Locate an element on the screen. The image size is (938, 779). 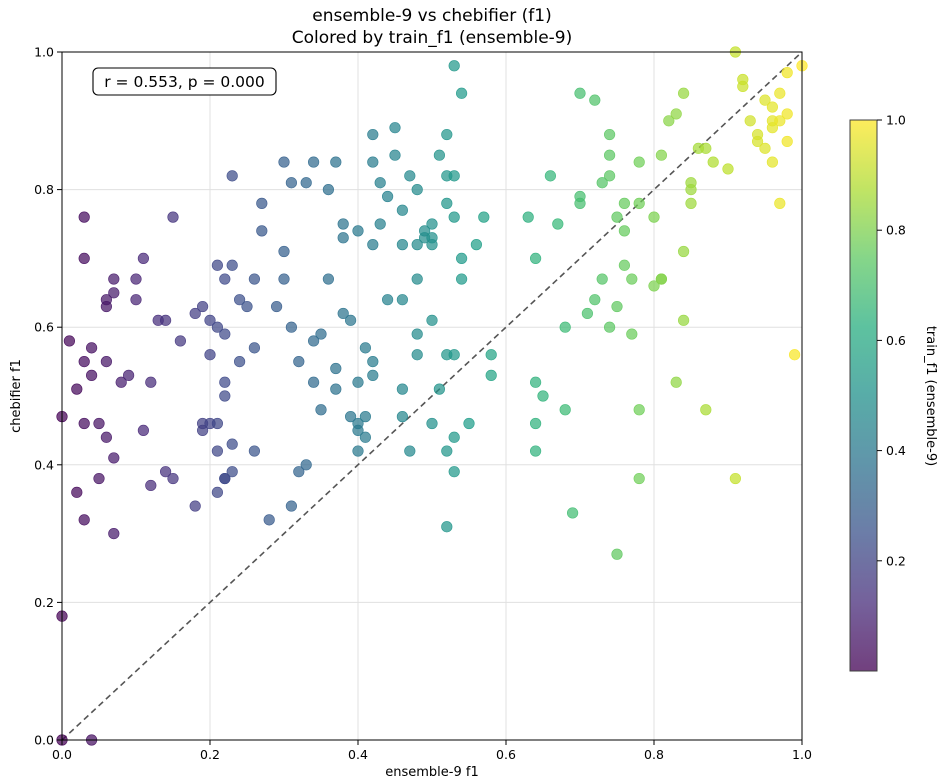
x-tick-label: 0.2 is located at coordinates (210, 754).